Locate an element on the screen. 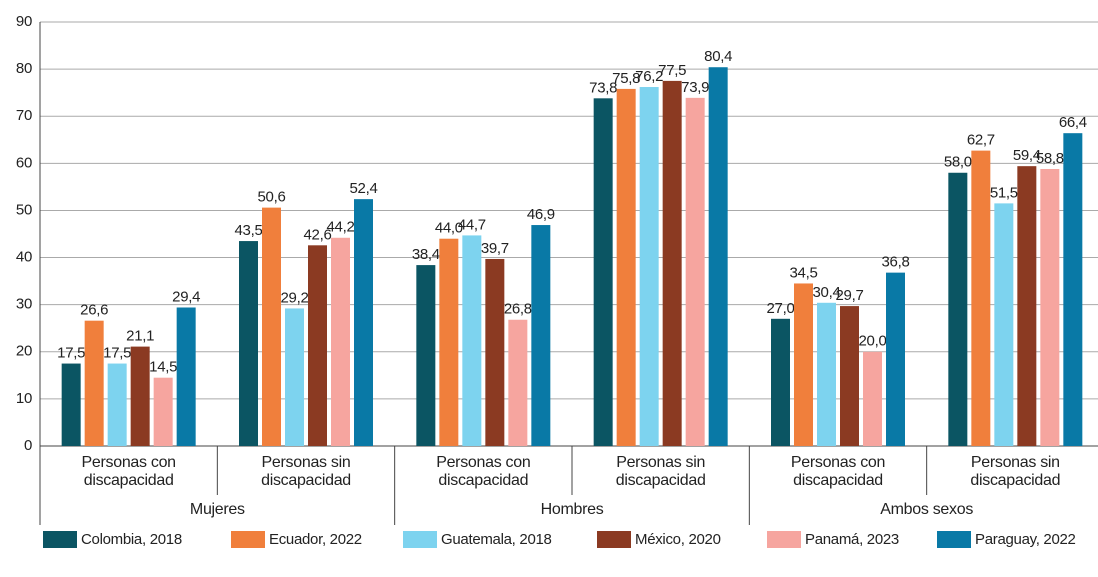 The width and height of the screenshot is (1098, 577). legend-label: Colombia, 2018 is located at coordinates (131, 539).